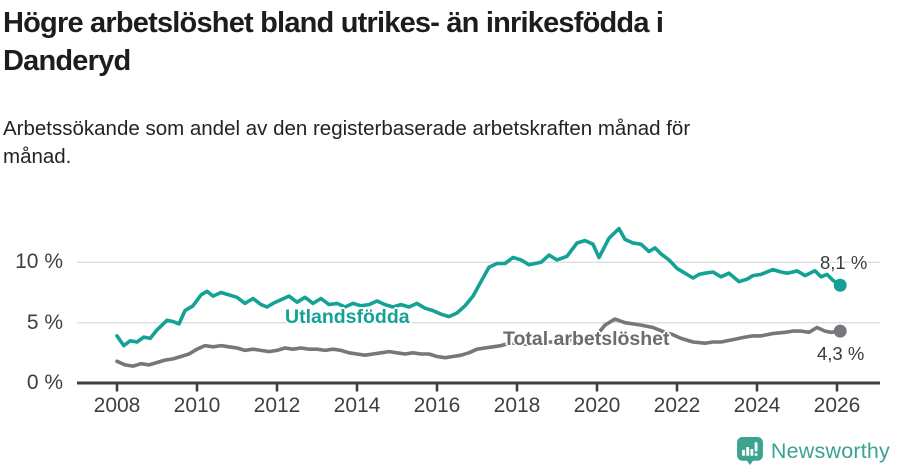 This screenshot has width=900, height=474. What do you see at coordinates (830, 450) in the screenshot?
I see `brand-name: Newsworthy` at bounding box center [830, 450].